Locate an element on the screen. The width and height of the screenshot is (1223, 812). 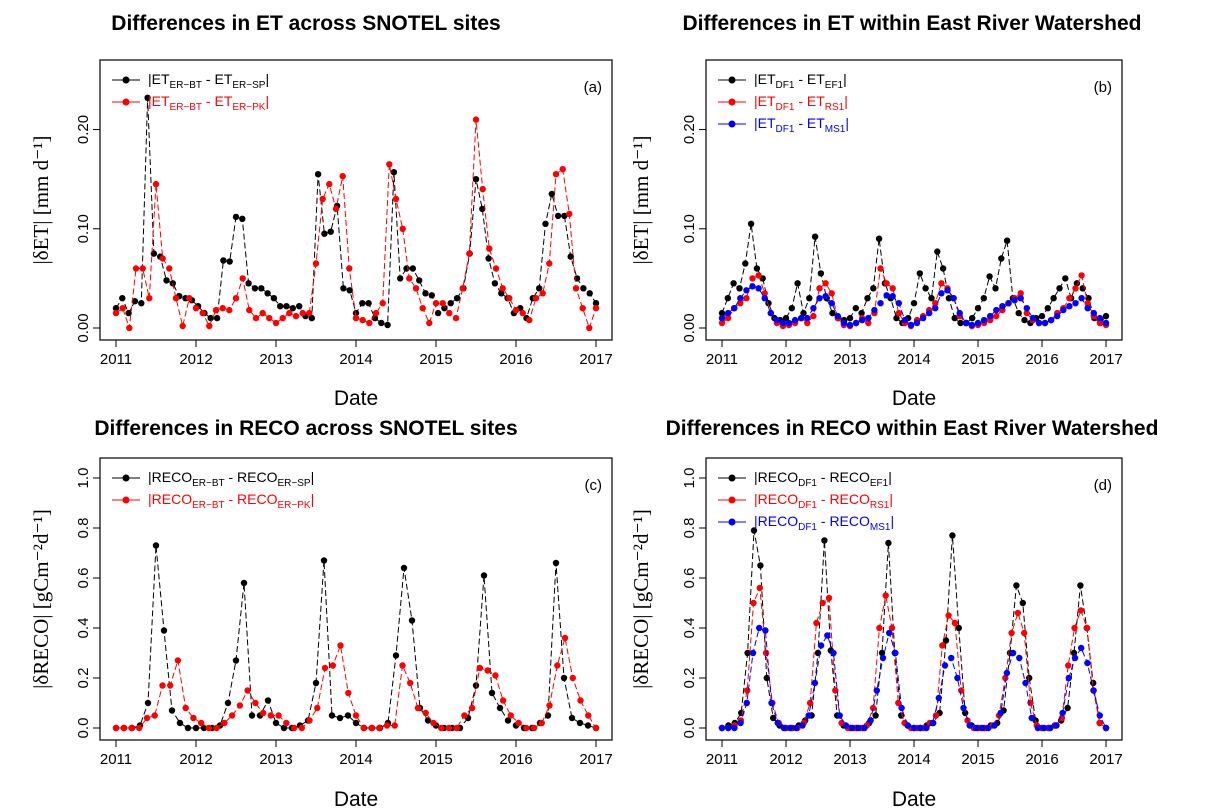
legend-subscript: ER−SP is located at coordinates (248, 85).